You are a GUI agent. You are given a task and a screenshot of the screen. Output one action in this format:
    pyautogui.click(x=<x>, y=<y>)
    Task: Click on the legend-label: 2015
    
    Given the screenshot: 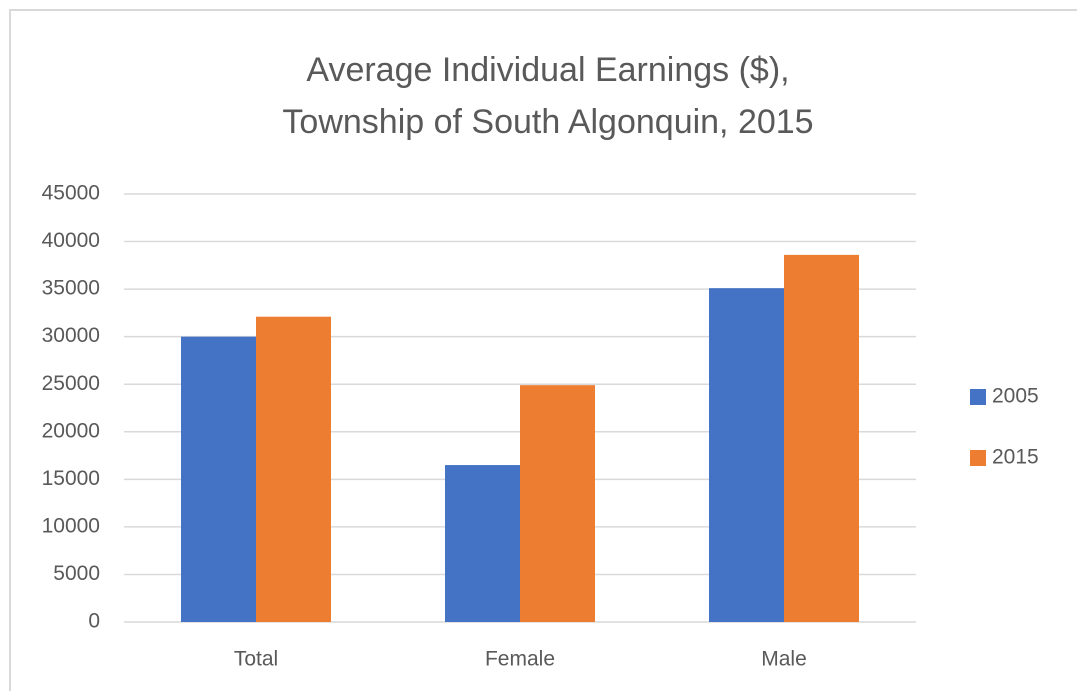 What is the action you would take?
    pyautogui.click(x=1015, y=457)
    